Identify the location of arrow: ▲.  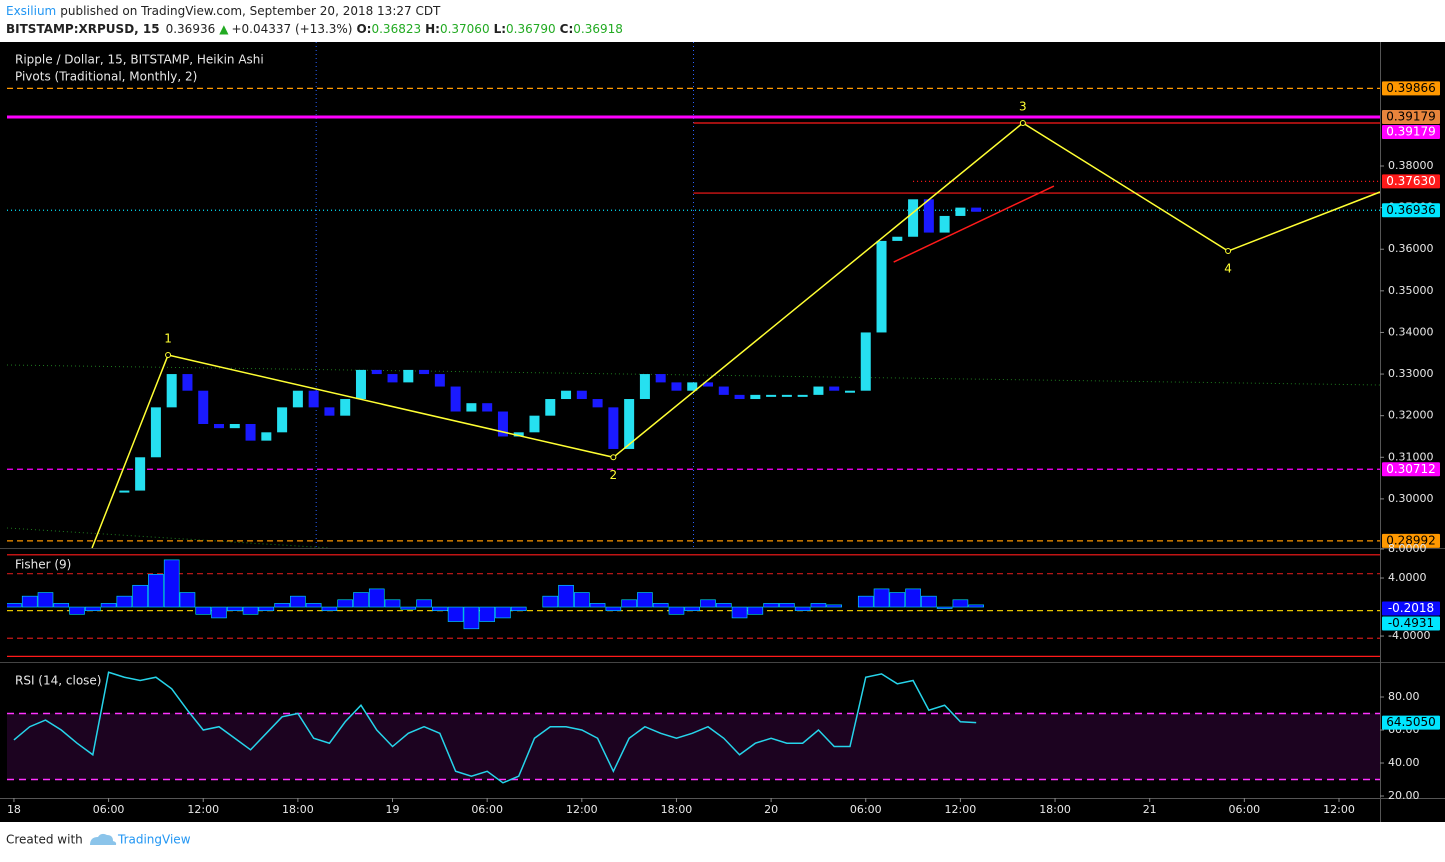
(224, 29).